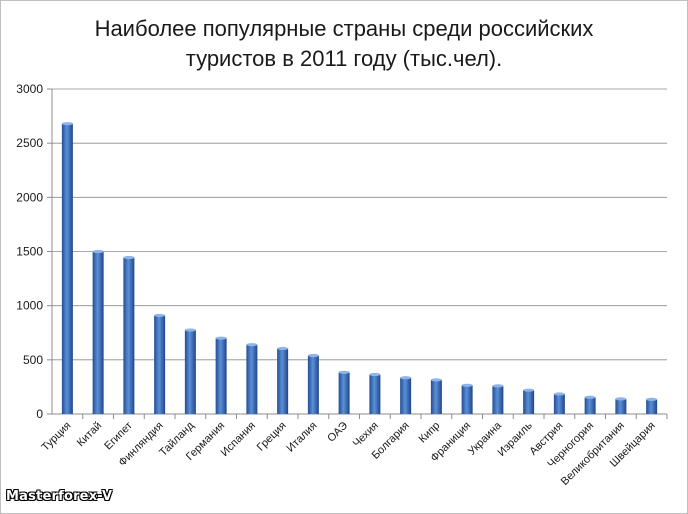 This screenshot has width=688, height=514. I want to click on y-tick-label: 3000, so click(29, 89).